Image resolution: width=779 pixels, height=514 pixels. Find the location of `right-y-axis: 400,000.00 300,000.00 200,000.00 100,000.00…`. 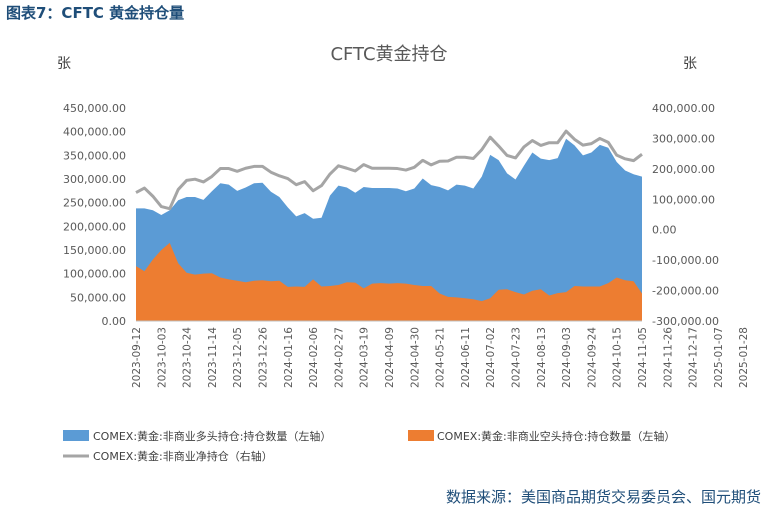

right-y-axis: 400,000.00 300,000.00 200,000.00 100,000.00… is located at coordinates (685, 215).